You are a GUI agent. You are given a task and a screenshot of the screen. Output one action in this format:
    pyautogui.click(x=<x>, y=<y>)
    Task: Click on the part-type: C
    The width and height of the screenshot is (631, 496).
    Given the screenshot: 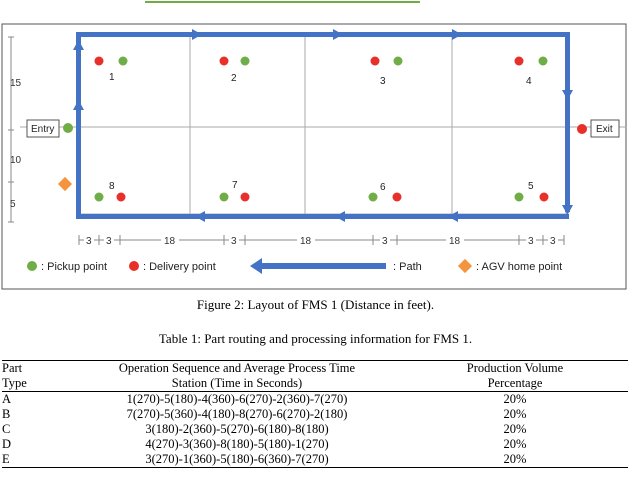 What is the action you would take?
    pyautogui.click(x=6, y=429)
    